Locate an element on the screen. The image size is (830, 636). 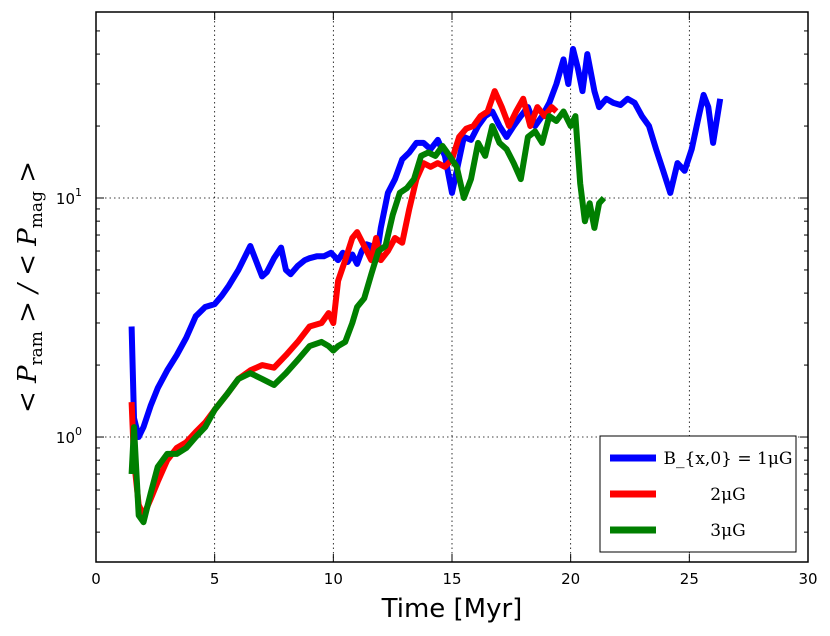
y-axis-label: < Pram > / < Pmag > is located at coordinates (30, 287).